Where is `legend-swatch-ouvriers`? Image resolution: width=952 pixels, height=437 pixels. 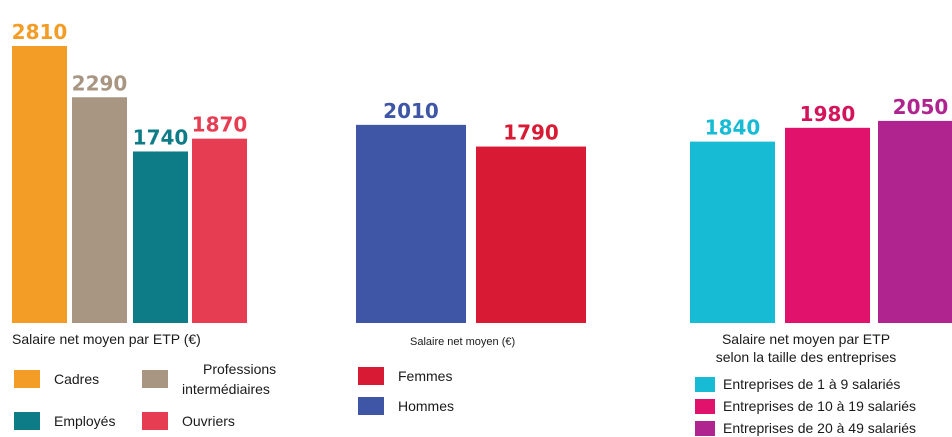
legend-swatch-ouvriers is located at coordinates (155, 421).